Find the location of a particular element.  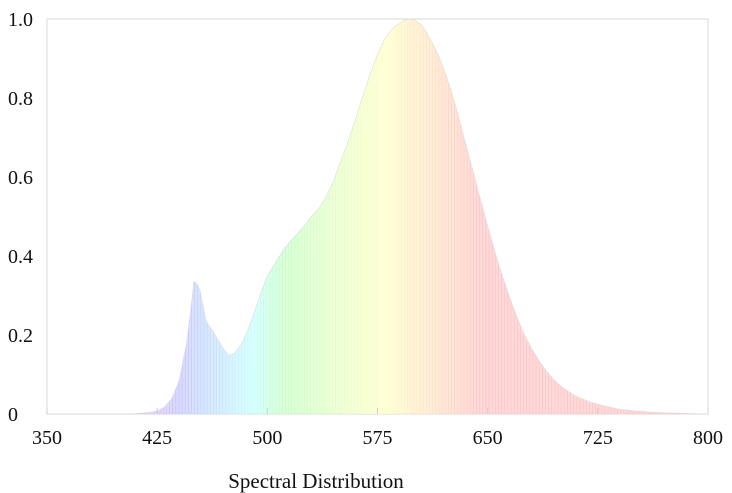

y-tick-label: 0.4 is located at coordinates (20, 257).